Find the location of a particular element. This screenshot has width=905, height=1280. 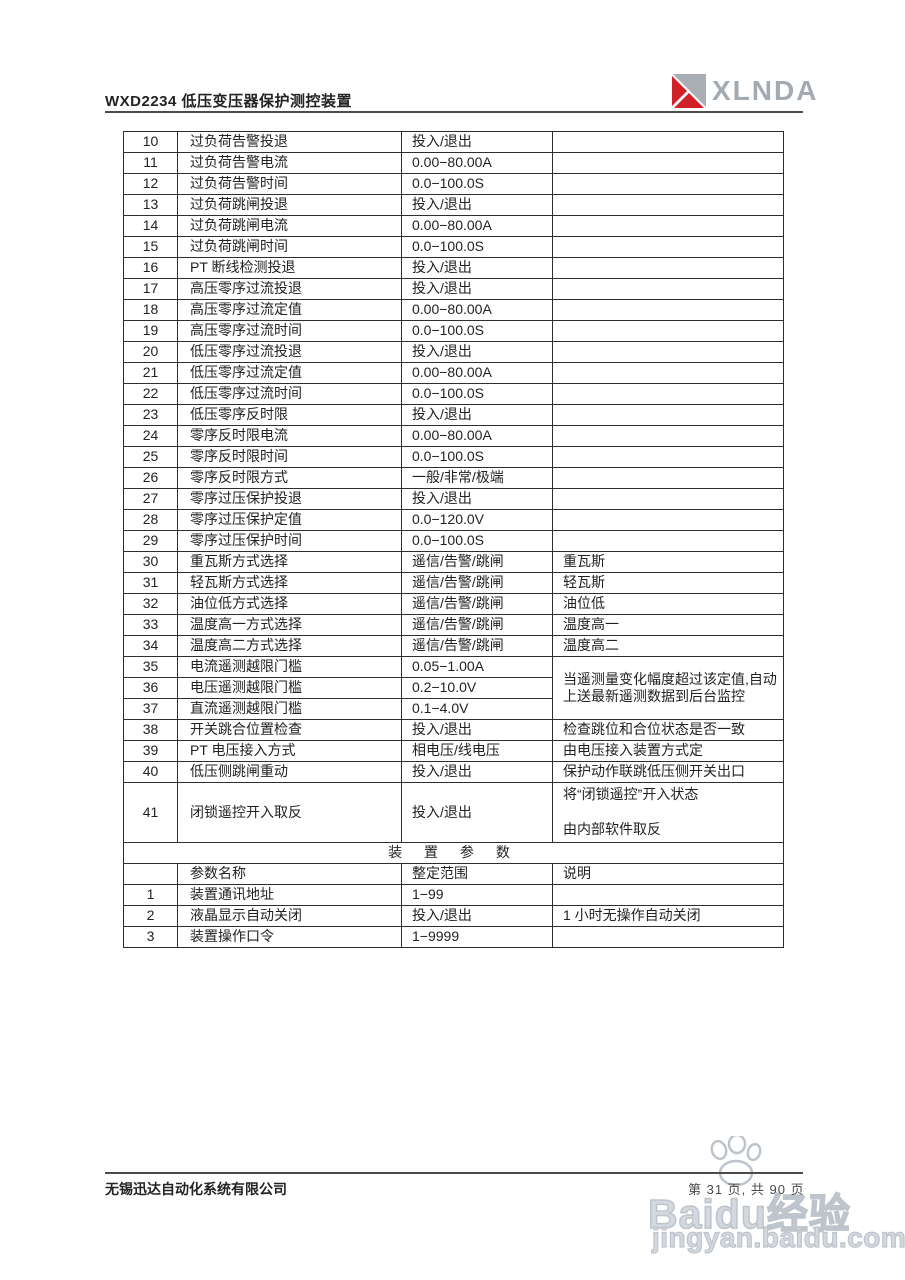

page-number: 第 31 页, 共 90 页 is located at coordinates (746, 1189).